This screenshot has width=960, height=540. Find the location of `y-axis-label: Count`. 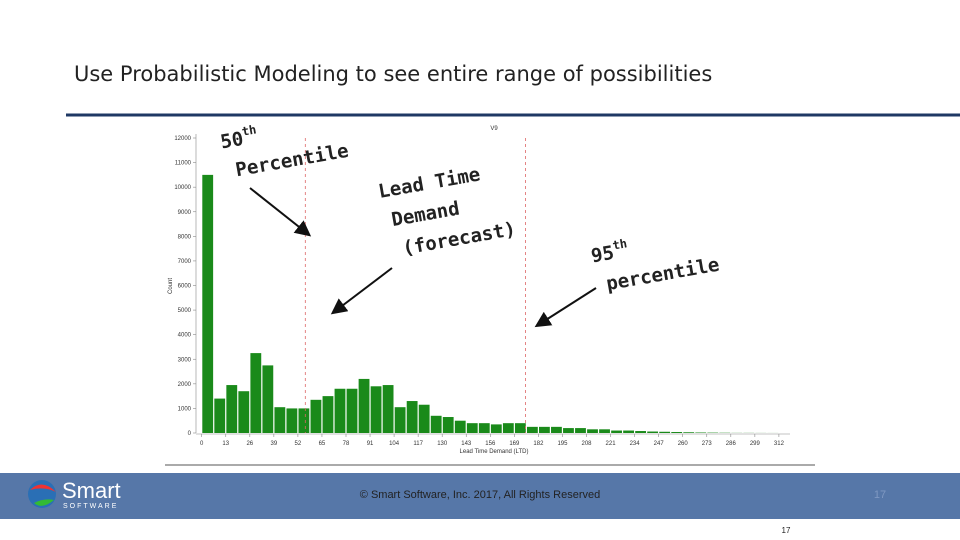

y-axis-label: Count is located at coordinates (171, 286).